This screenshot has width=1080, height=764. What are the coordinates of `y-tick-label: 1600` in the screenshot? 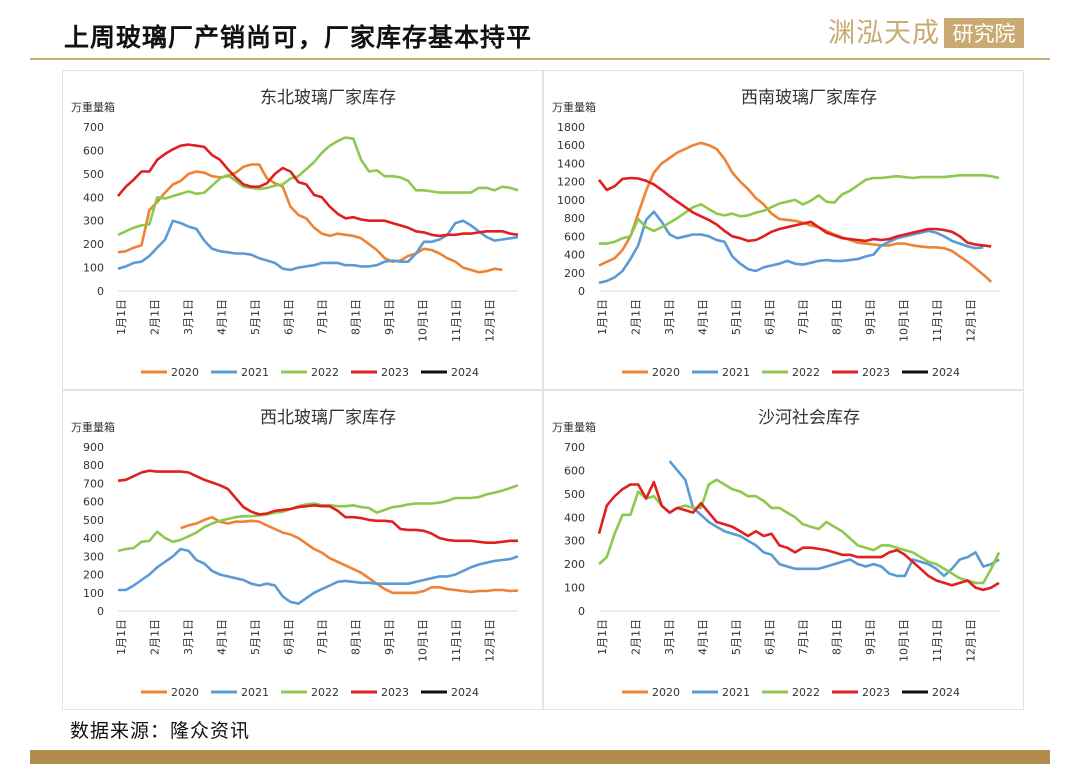 It's located at (571, 145).